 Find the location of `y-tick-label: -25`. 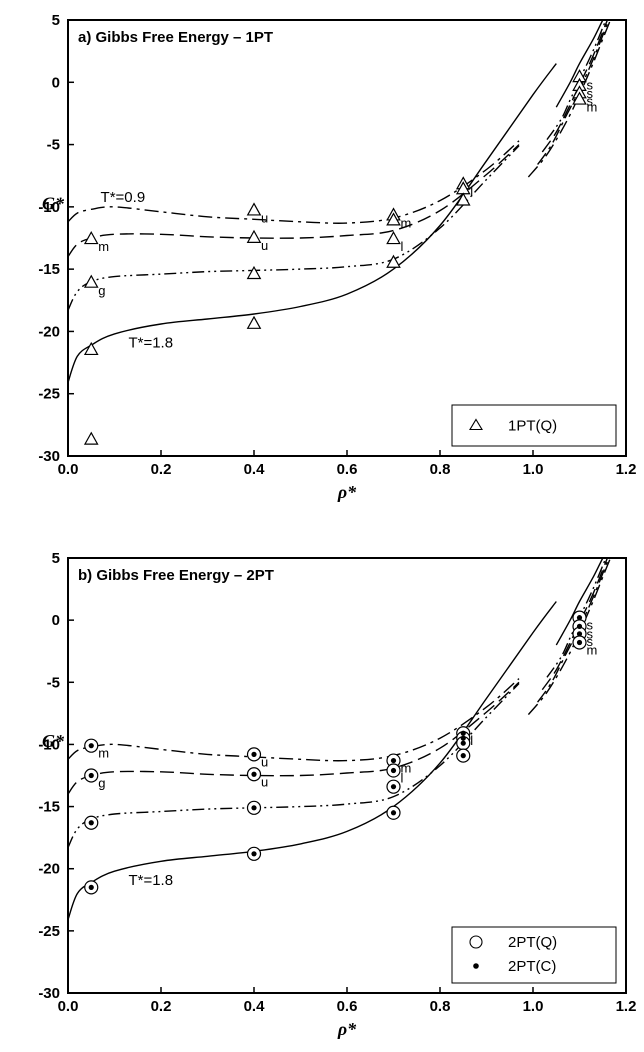

y-tick-label: -25 is located at coordinates (49, 931).